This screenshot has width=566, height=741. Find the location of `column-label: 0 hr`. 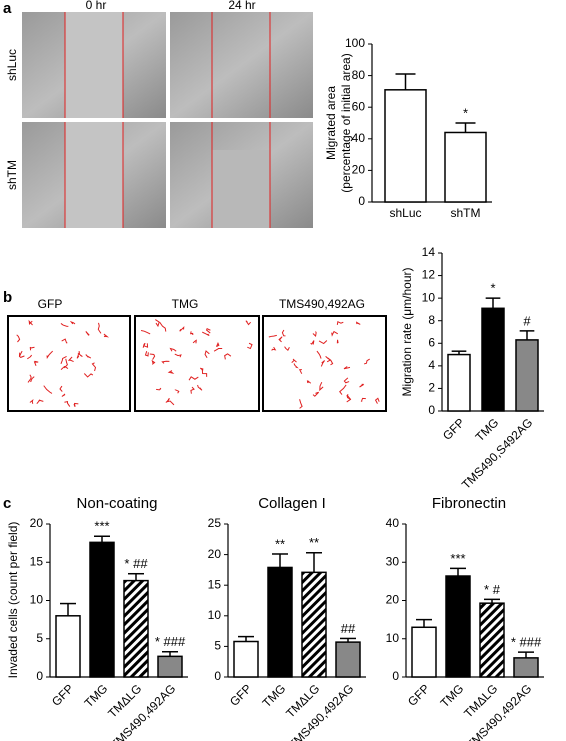

column-label: 0 hr is located at coordinates (96, 6).